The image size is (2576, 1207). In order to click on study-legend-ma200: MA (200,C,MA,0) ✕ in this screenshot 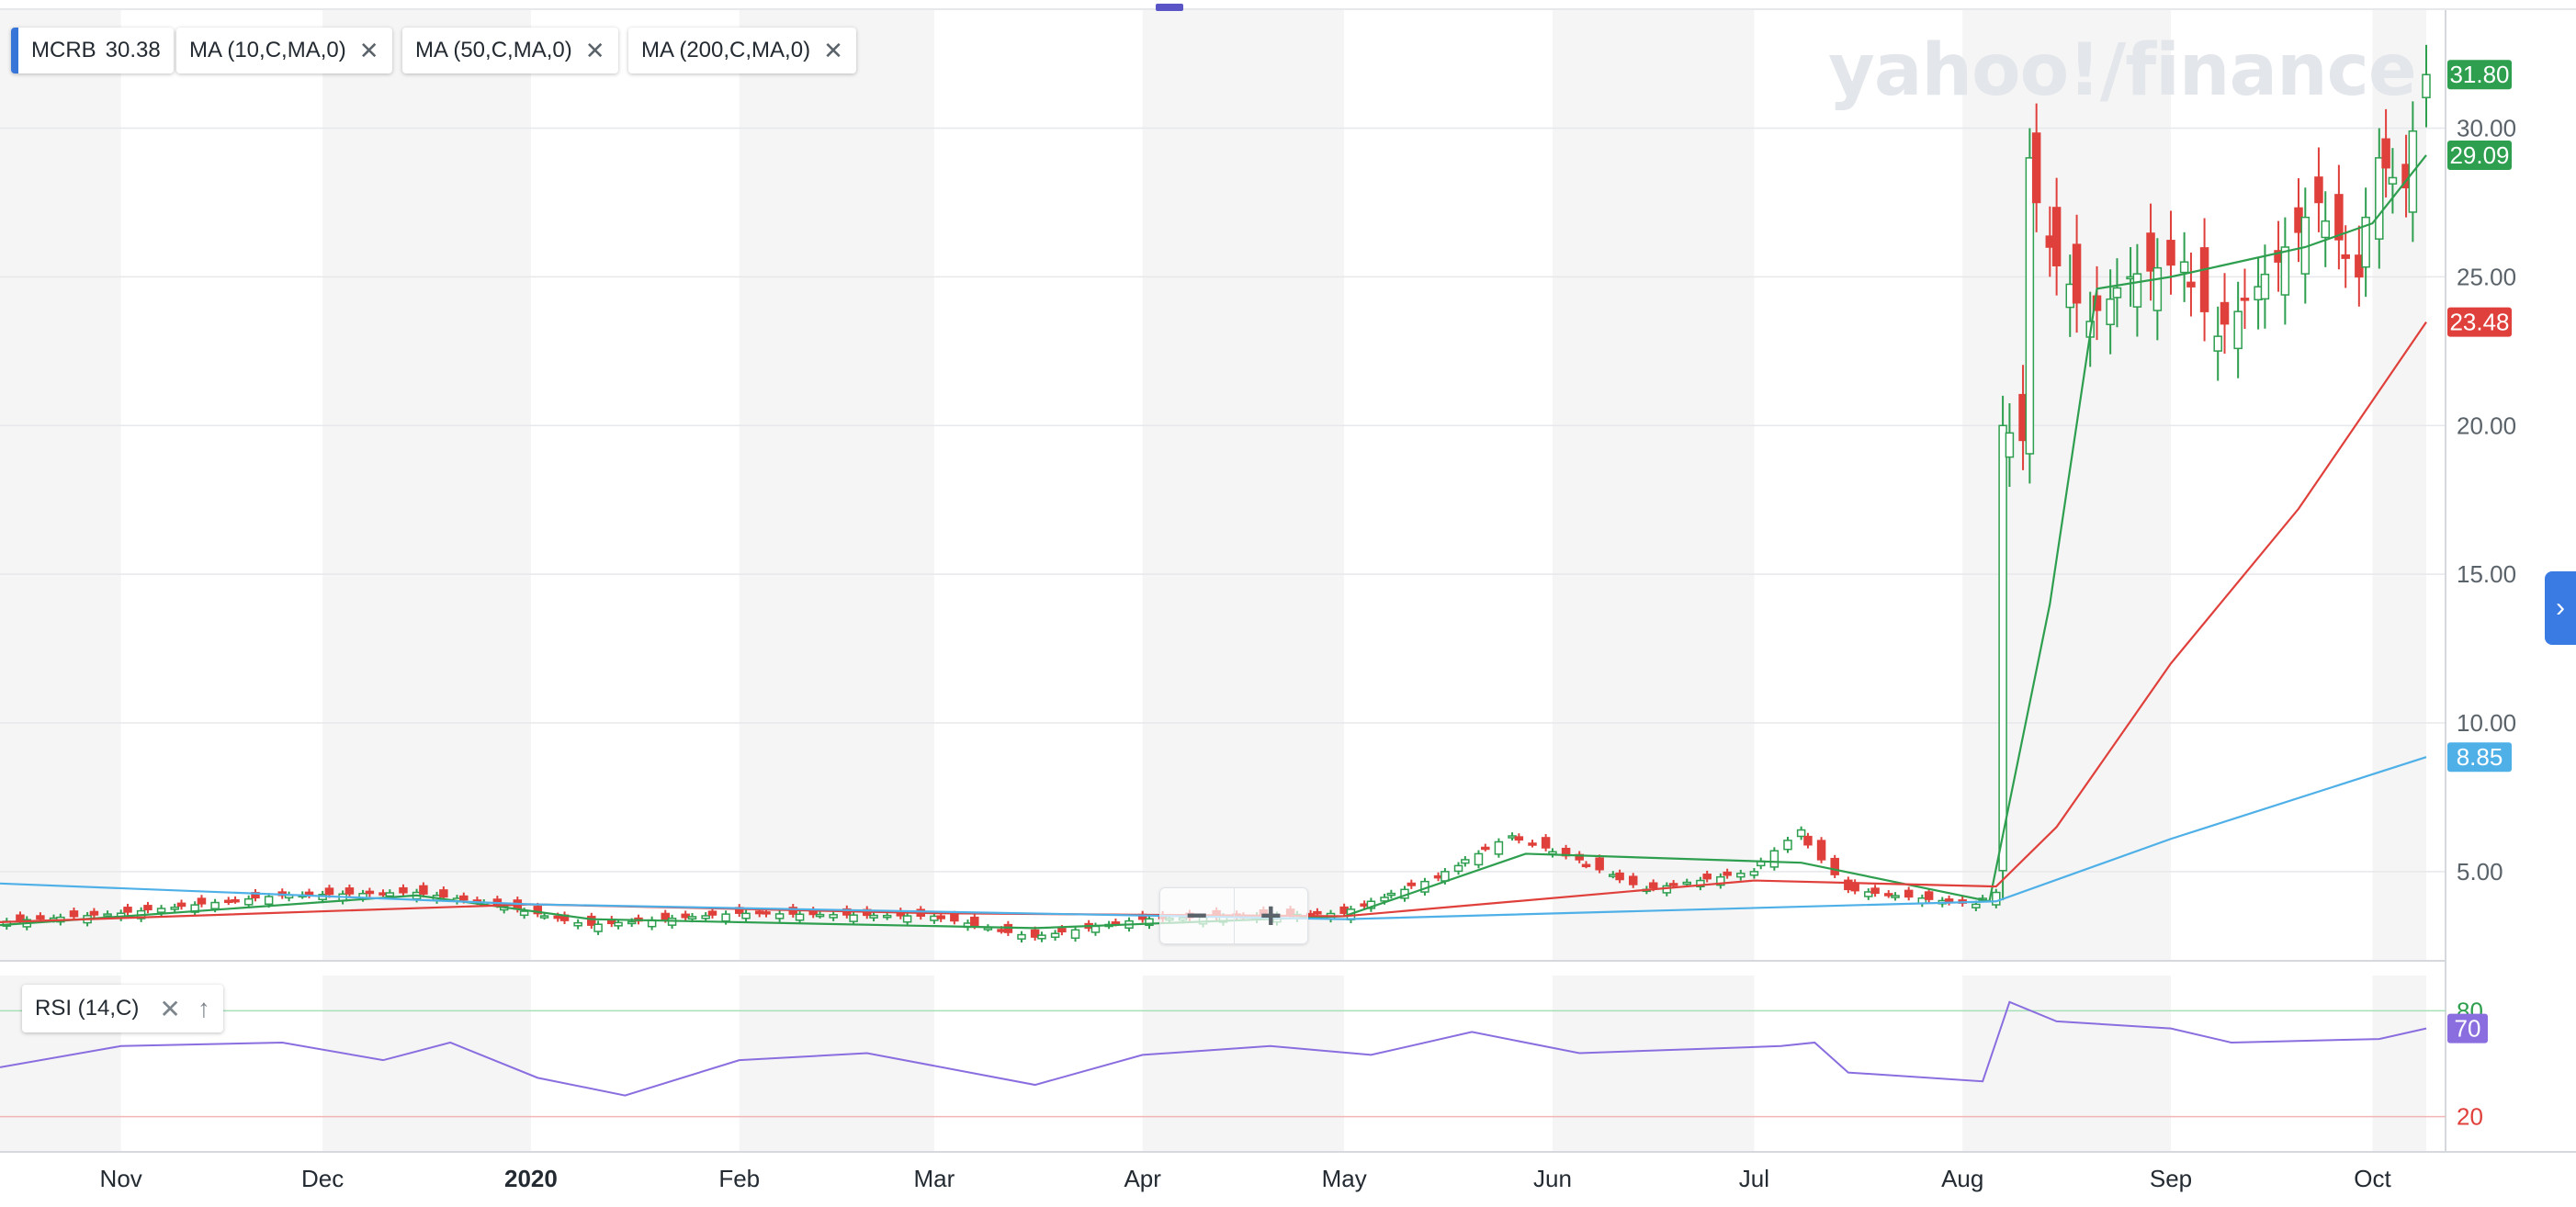, I will do `click(742, 50)`.